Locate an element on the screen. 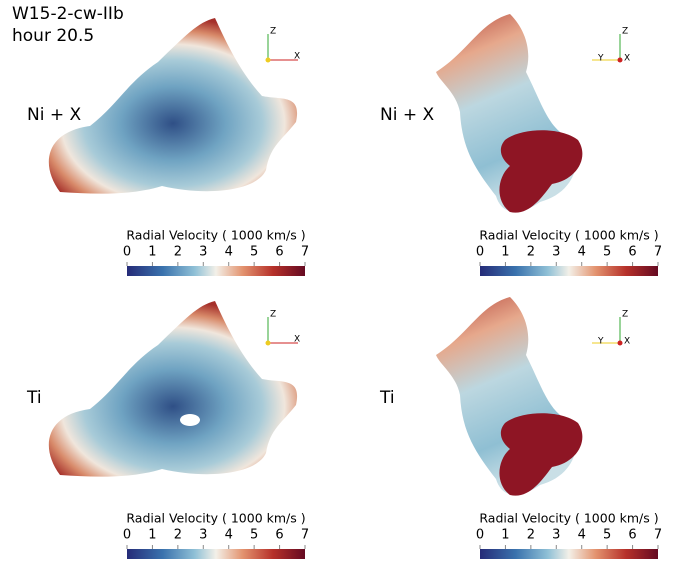 The width and height of the screenshot is (681, 565). subtitle: hour 20.5 is located at coordinates (53, 36).